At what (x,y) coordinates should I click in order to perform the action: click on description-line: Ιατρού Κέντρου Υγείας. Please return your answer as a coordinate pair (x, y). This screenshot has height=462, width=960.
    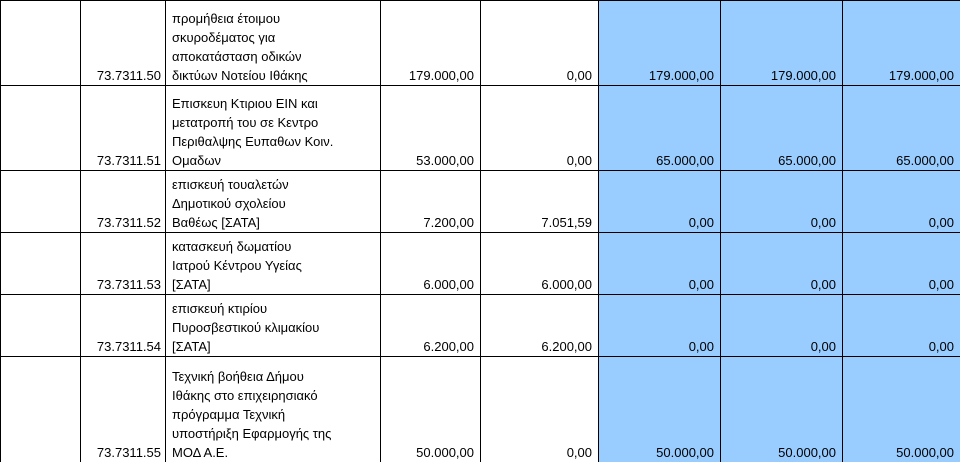
    Looking at the image, I should click on (237, 265).